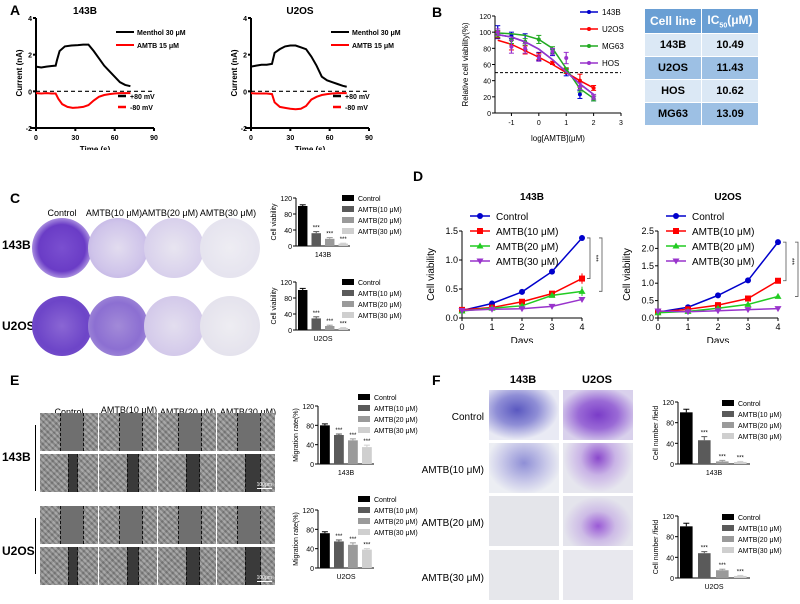 The height and width of the screenshot is (604, 800). I want to click on trace-plus80, so click(298, 66).